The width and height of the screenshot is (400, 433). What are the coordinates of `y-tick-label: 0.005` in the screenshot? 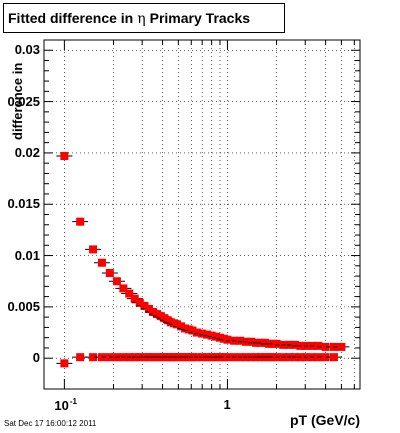 It's located at (23, 306).